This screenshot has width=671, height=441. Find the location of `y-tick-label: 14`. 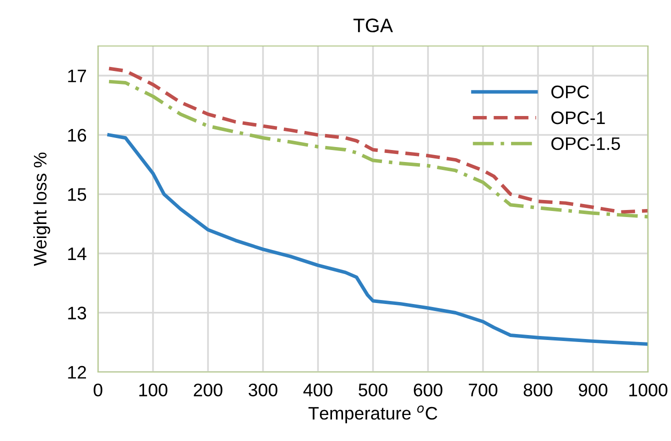

y-tick-label: 14 is located at coordinates (77, 254).